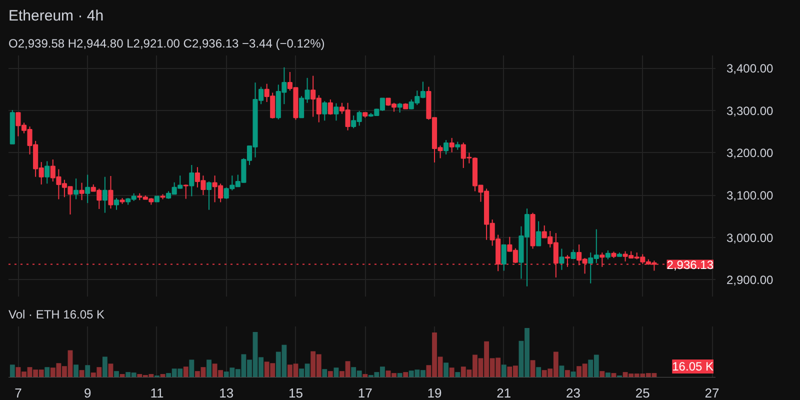 The height and width of the screenshot is (400, 800). I want to click on y-tick-label: 3,100.00, so click(750, 195).